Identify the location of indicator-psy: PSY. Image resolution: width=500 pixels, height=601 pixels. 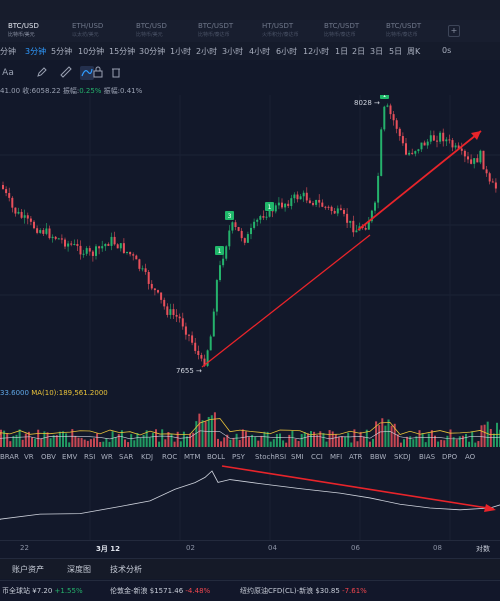
(238, 457).